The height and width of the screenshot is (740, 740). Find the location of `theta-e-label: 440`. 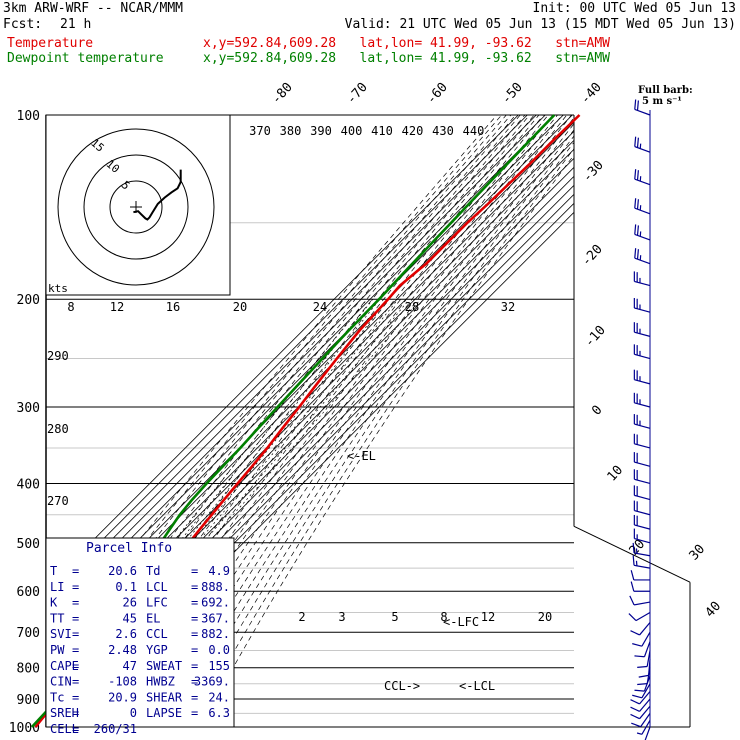

theta-e-label: 440 is located at coordinates (474, 131).